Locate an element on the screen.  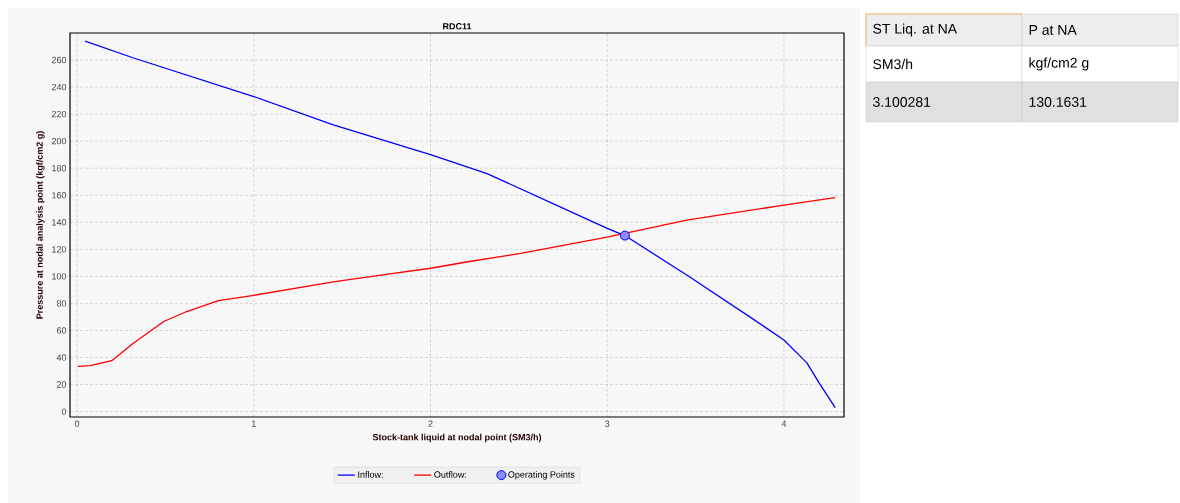
y-tick-label: 260 is located at coordinates (59, 60).